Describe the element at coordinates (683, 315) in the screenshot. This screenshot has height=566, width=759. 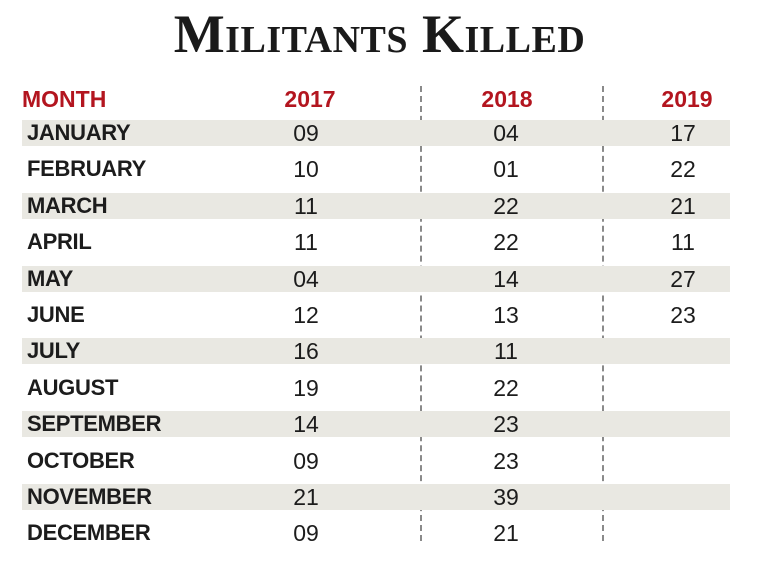
I see `value-cell-2019: 23` at that location.